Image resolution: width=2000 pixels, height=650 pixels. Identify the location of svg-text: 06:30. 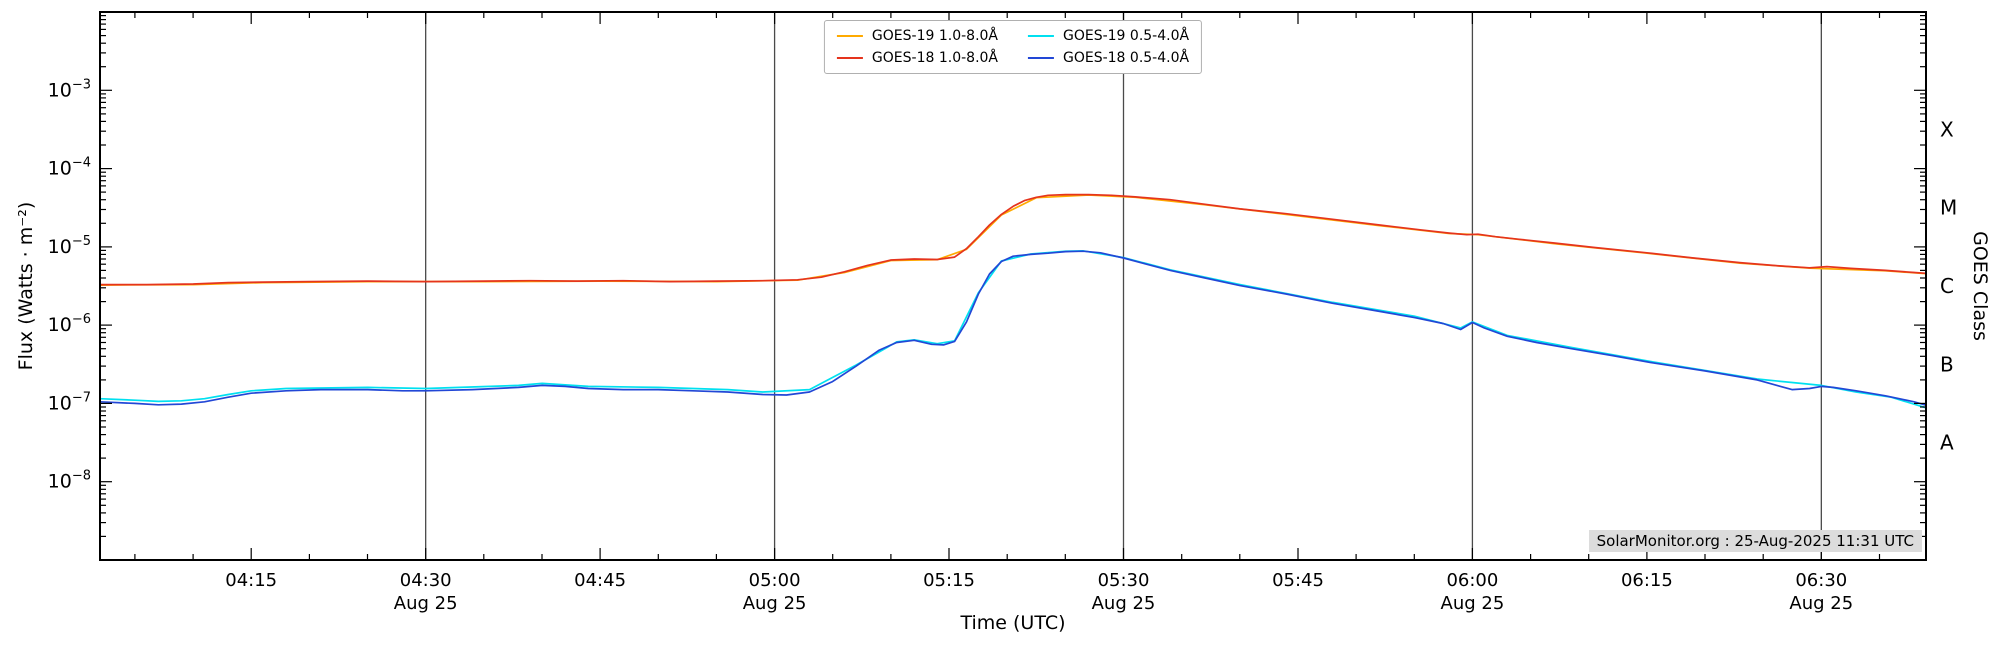
(1821, 580).